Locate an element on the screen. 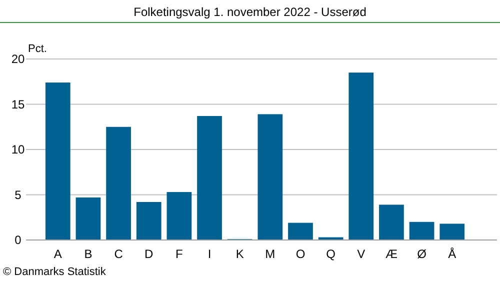 The image size is (500, 282). x-tick-label: Ø is located at coordinates (421, 254).